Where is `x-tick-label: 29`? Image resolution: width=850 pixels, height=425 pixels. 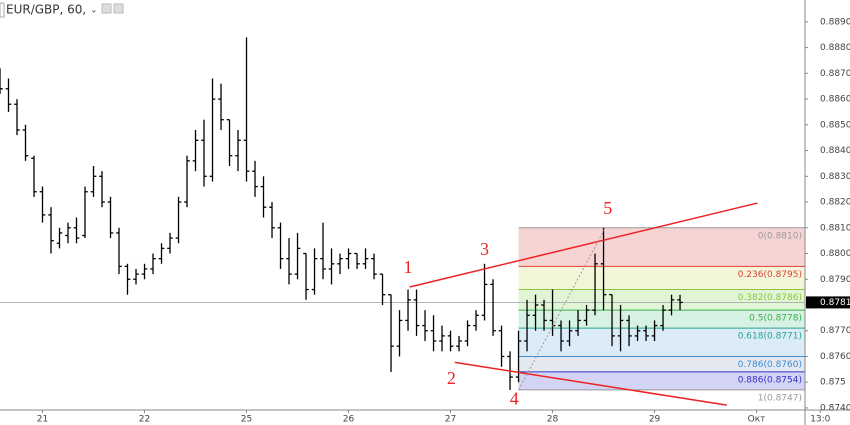
x-tick-label: 29 is located at coordinates (655, 420).